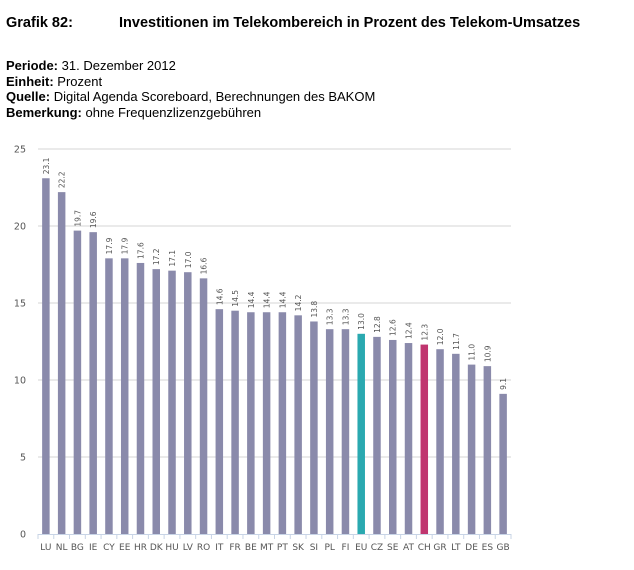  I want to click on value-label: 19.6, so click(93, 219).